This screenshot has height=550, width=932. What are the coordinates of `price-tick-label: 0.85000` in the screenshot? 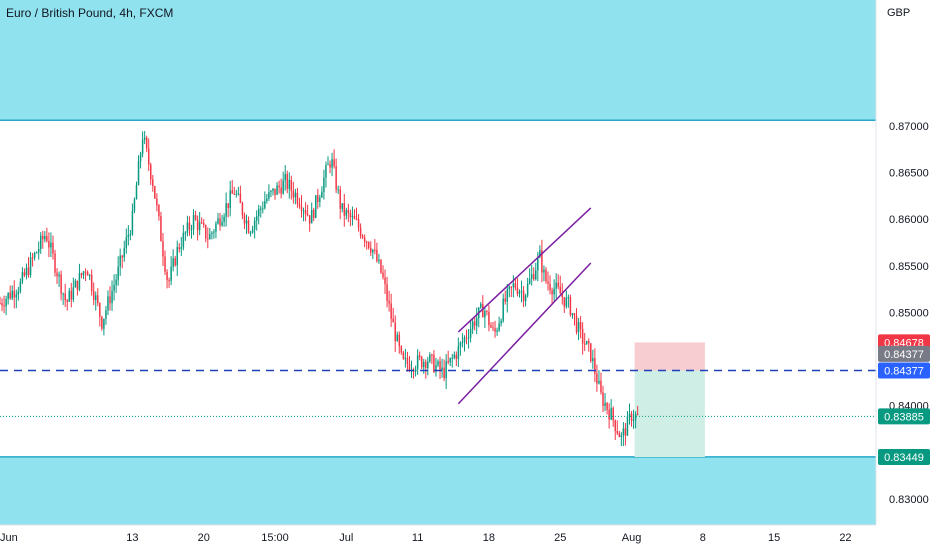 It's located at (909, 313).